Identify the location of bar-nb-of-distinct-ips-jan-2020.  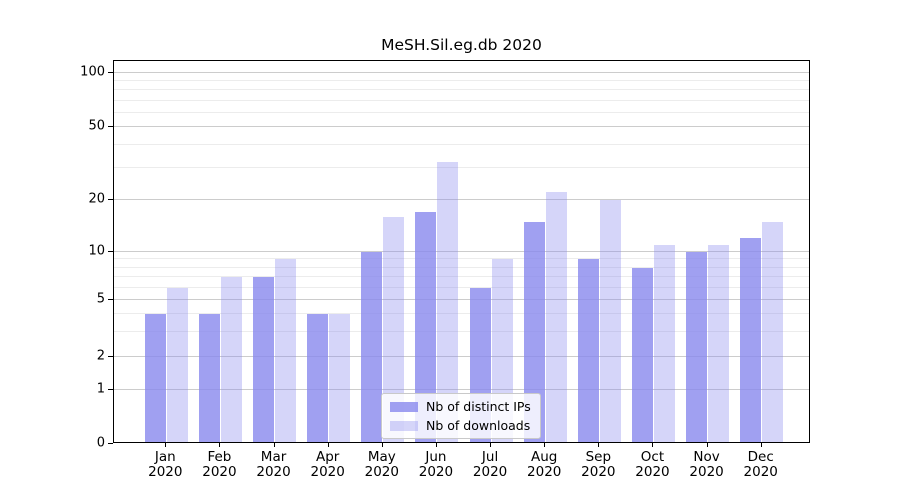
(155, 378).